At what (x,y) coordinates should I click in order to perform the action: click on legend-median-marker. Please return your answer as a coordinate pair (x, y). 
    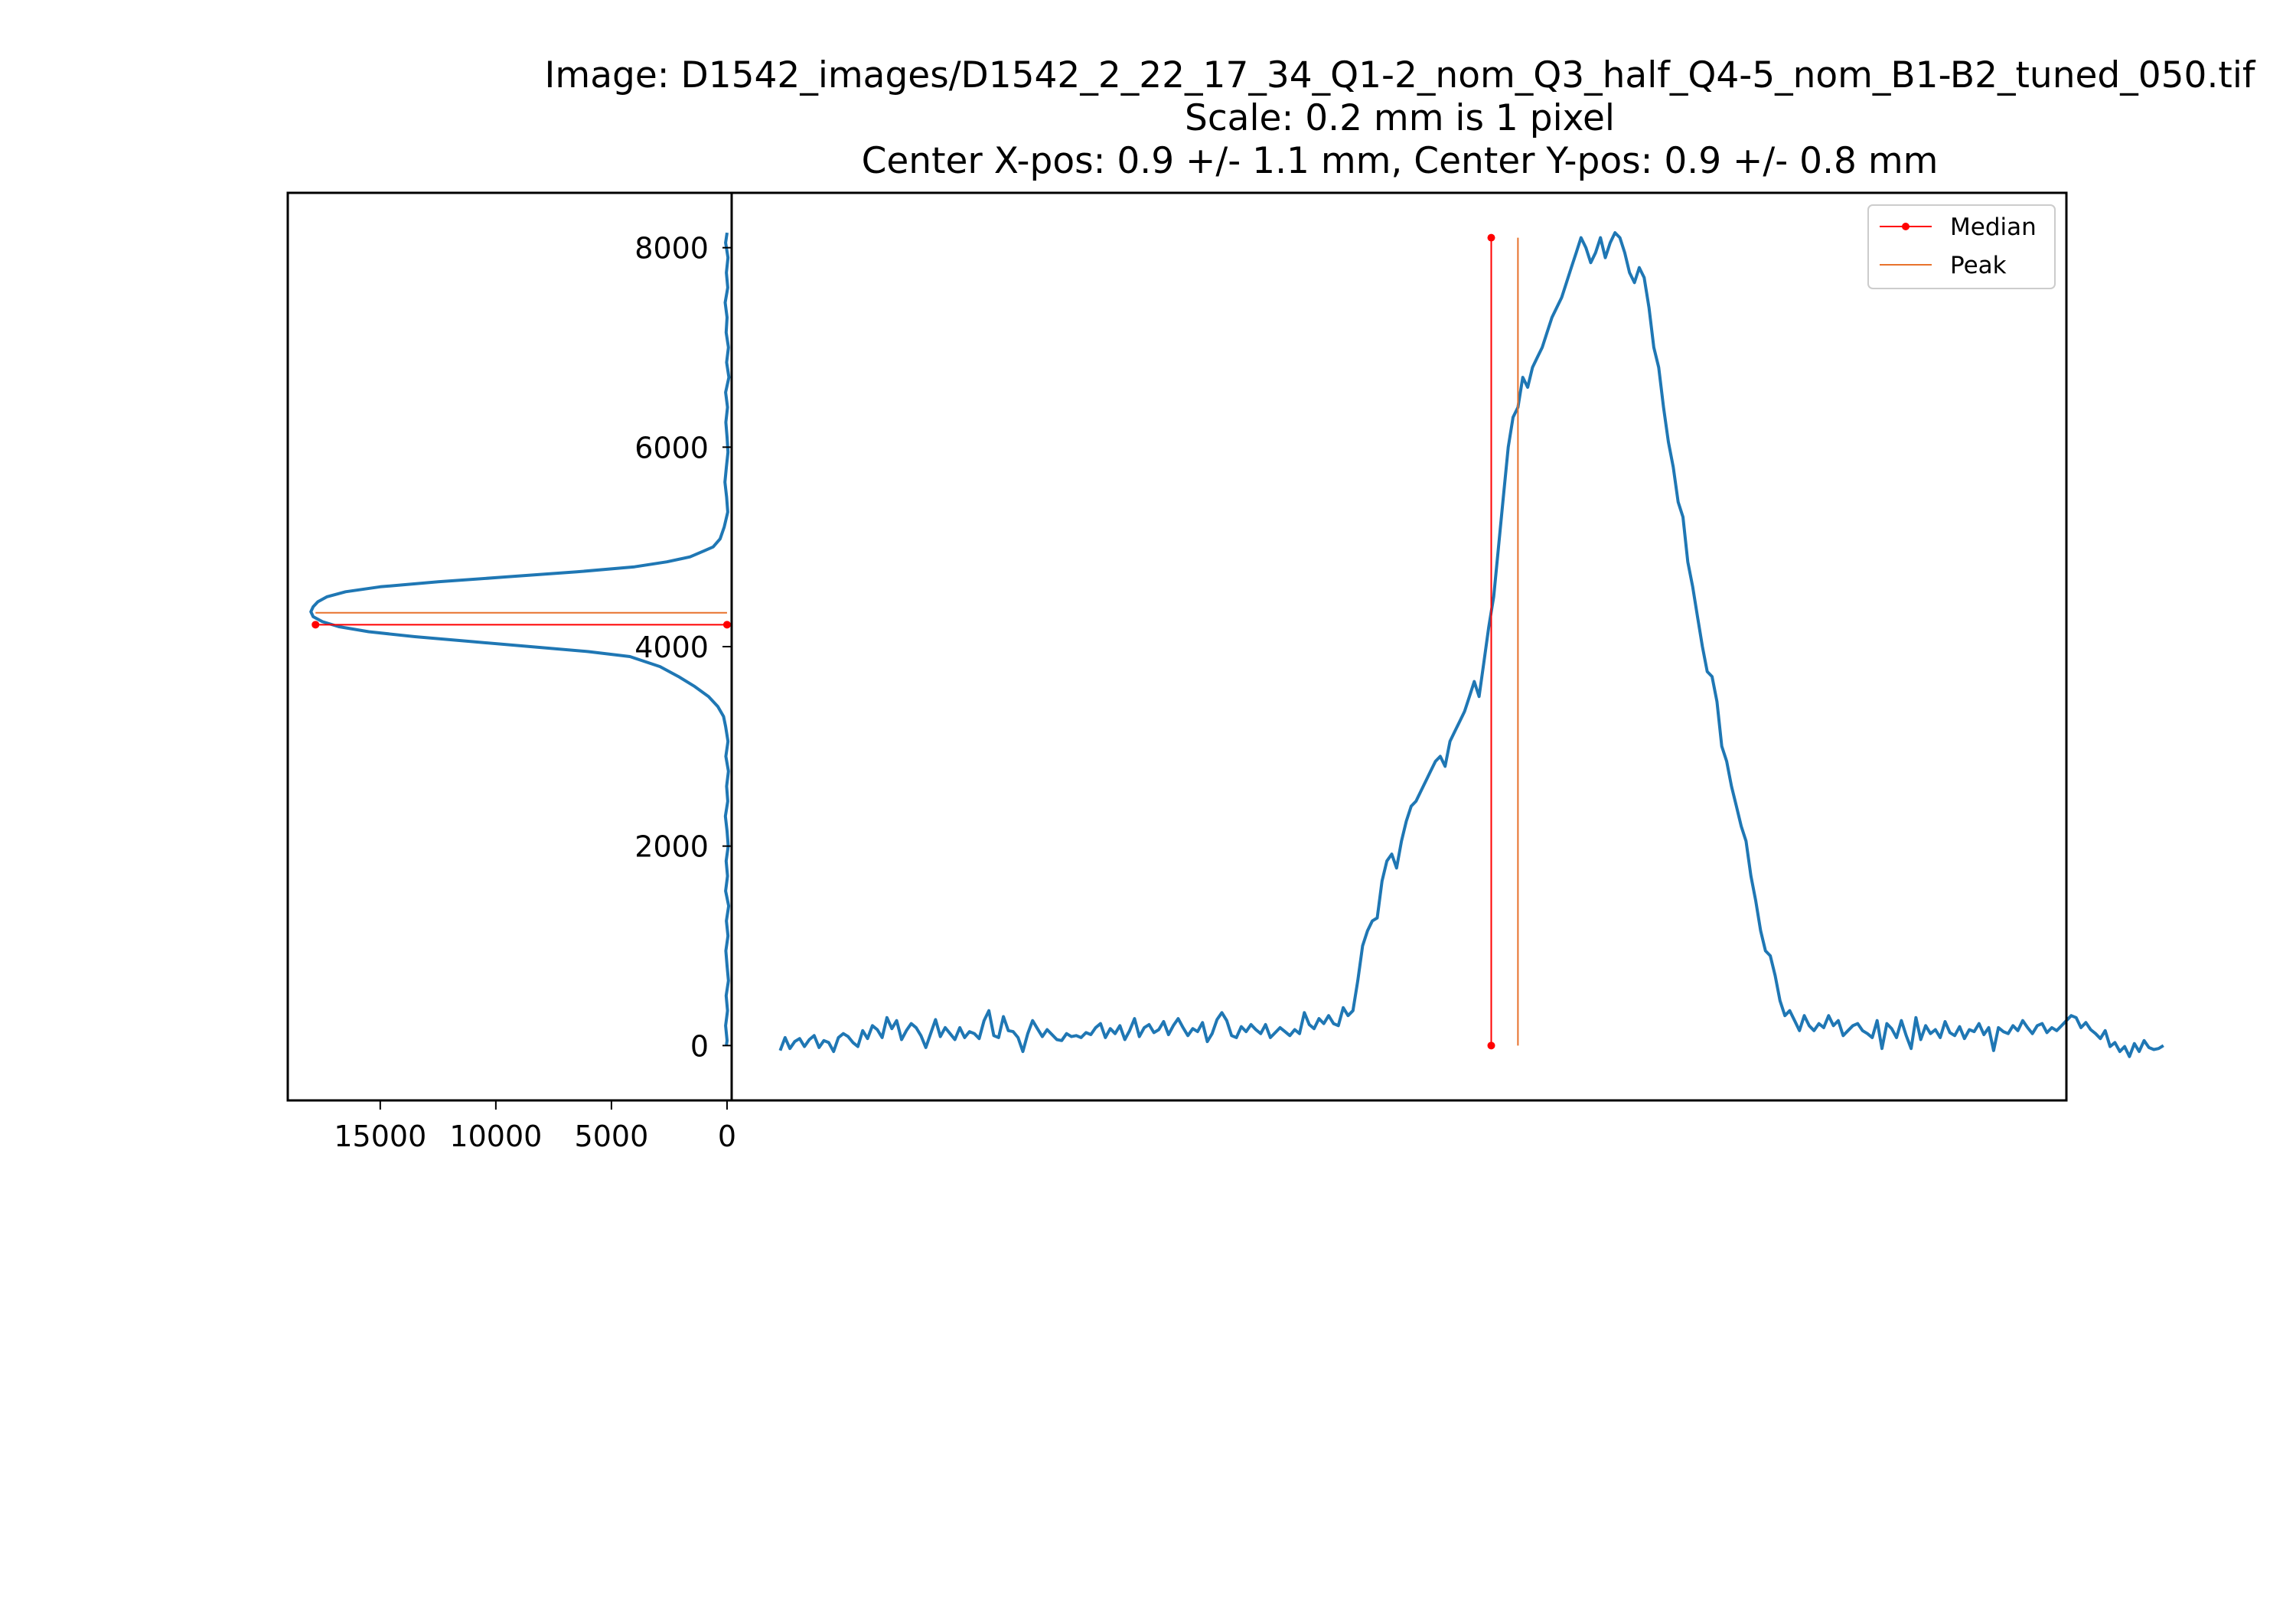
    Looking at the image, I should click on (1906, 226).